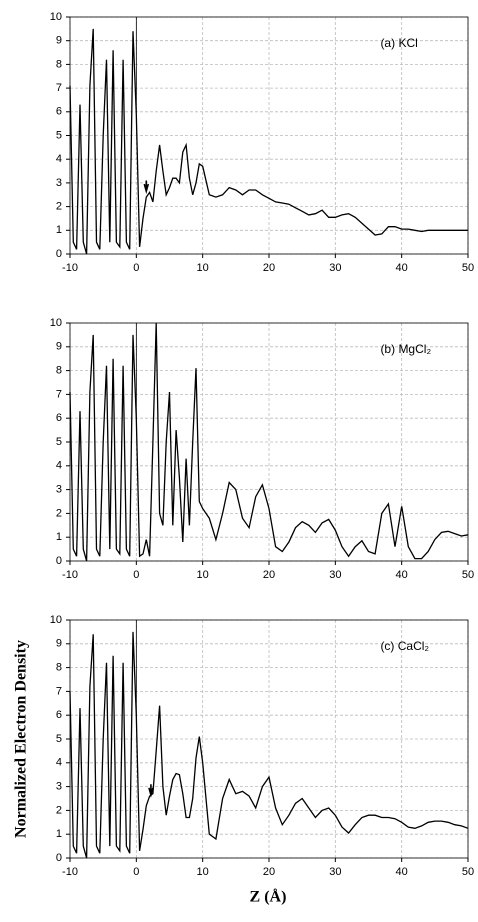 The image size is (478, 922). Describe the element at coordinates (404, 646) in the screenshot. I see `panel-label: (c) CaCl₂` at that location.